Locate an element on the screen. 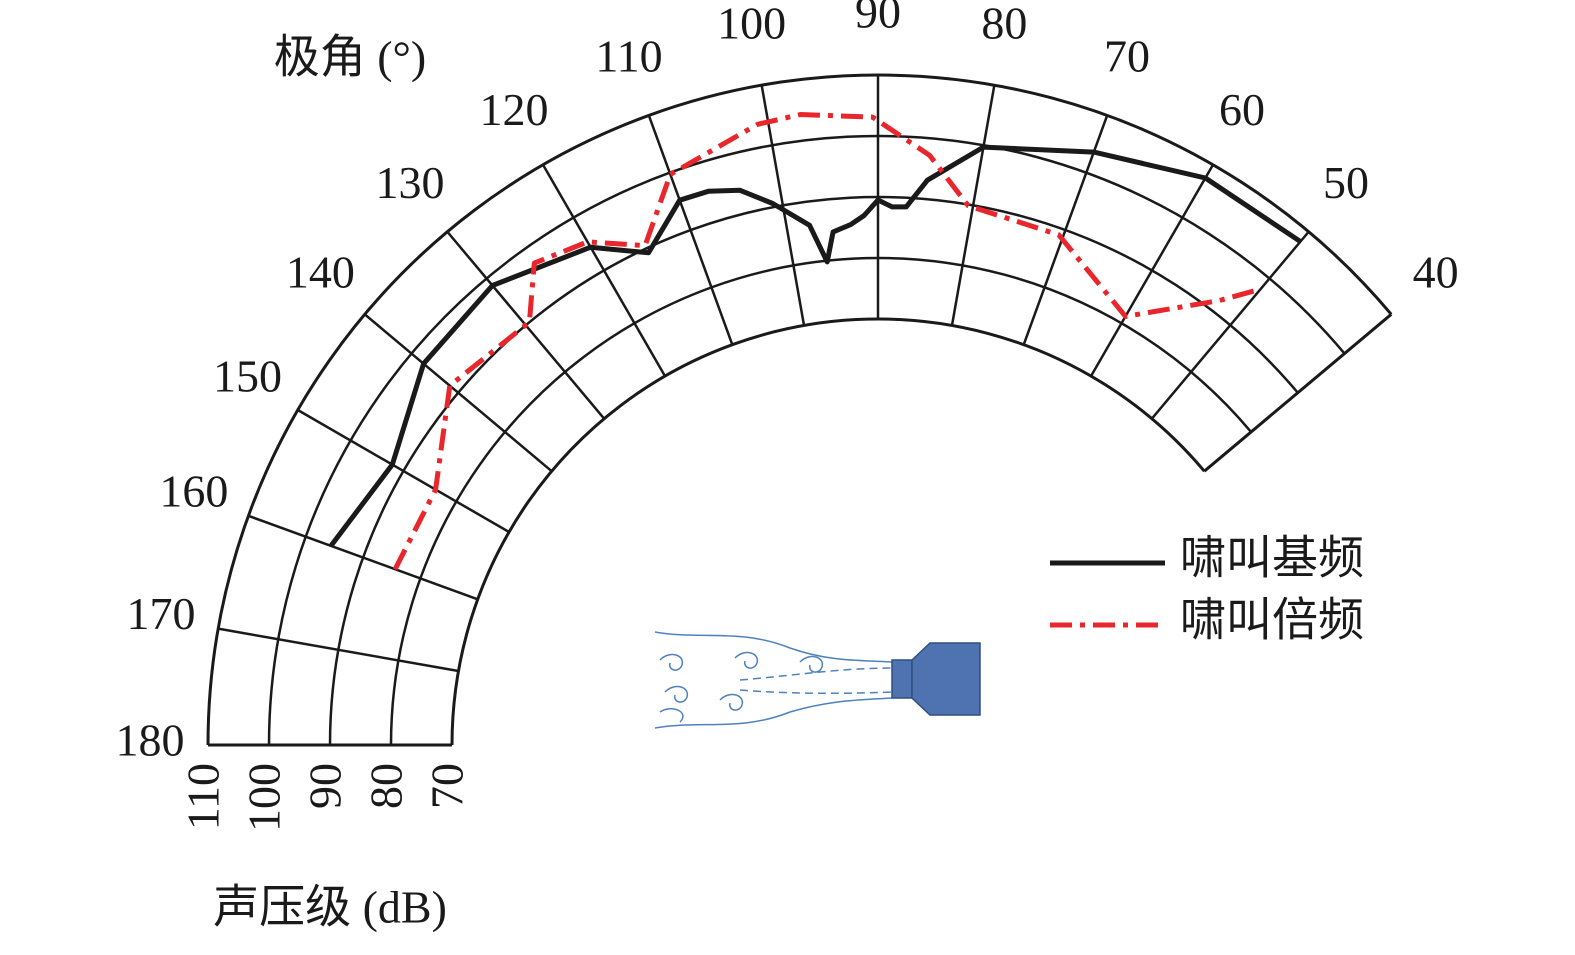  theta-tick-label: 70 is located at coordinates (1127, 55).